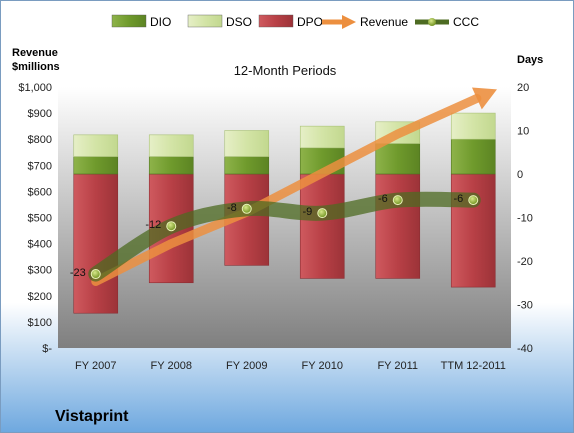  Describe the element at coordinates (307, 212) in the screenshot. I see `ccc-data-label: -9` at that location.